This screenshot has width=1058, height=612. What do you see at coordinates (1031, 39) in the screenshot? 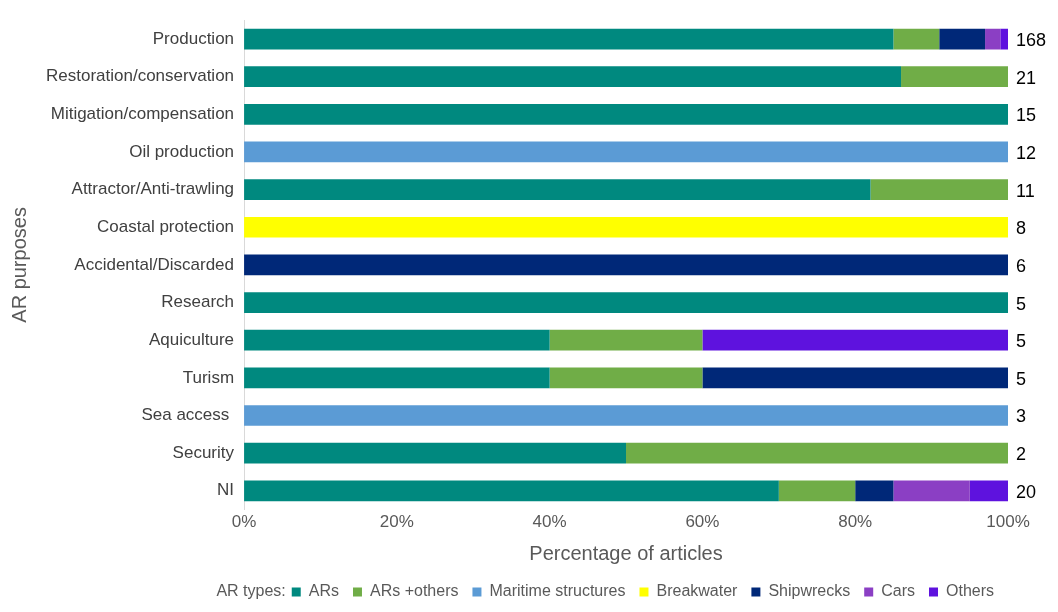
I see `text: 168` at bounding box center [1031, 39].